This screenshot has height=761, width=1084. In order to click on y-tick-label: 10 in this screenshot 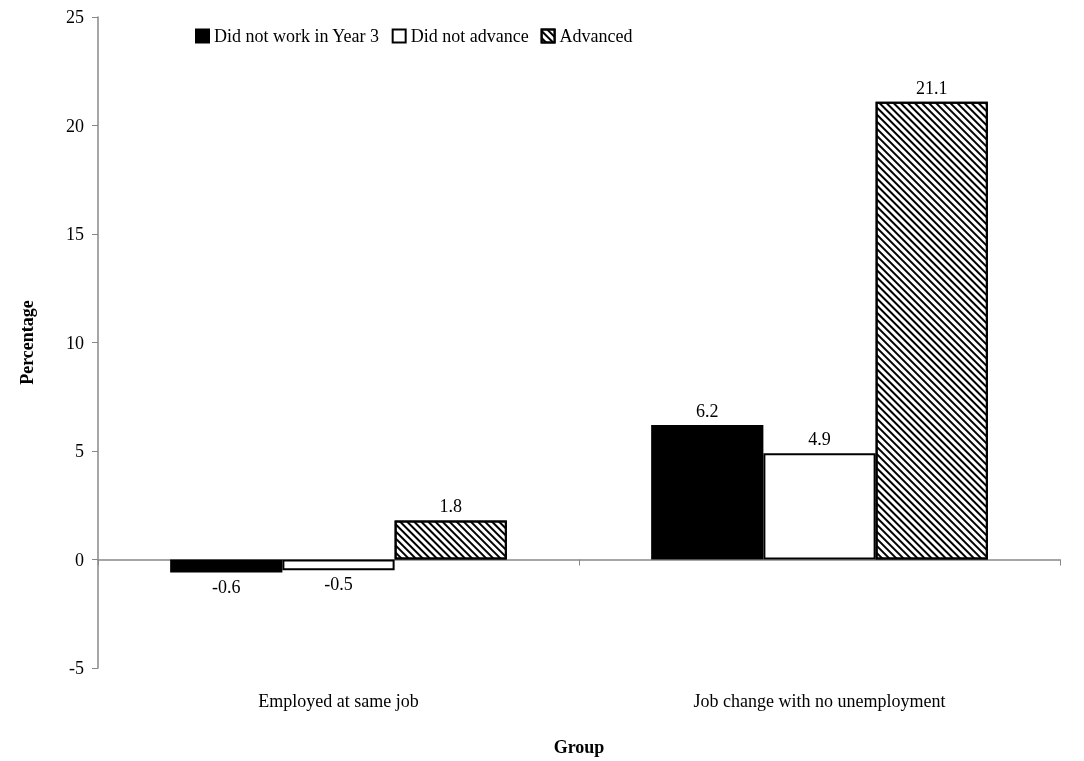, I will do `click(75, 342)`.